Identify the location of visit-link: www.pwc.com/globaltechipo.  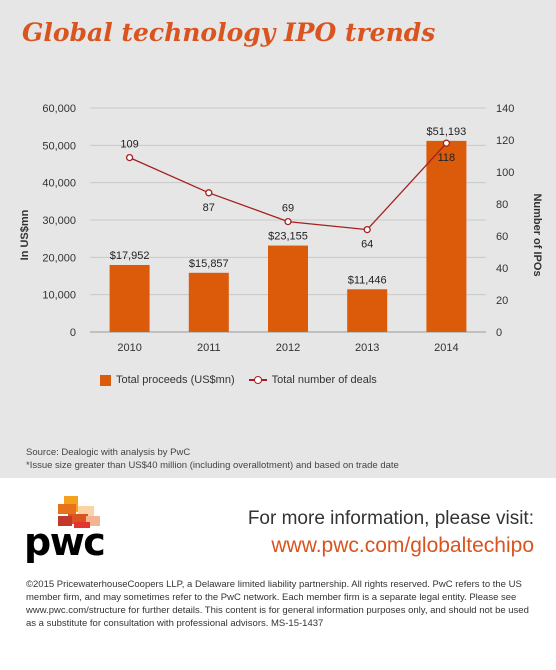
(402, 545).